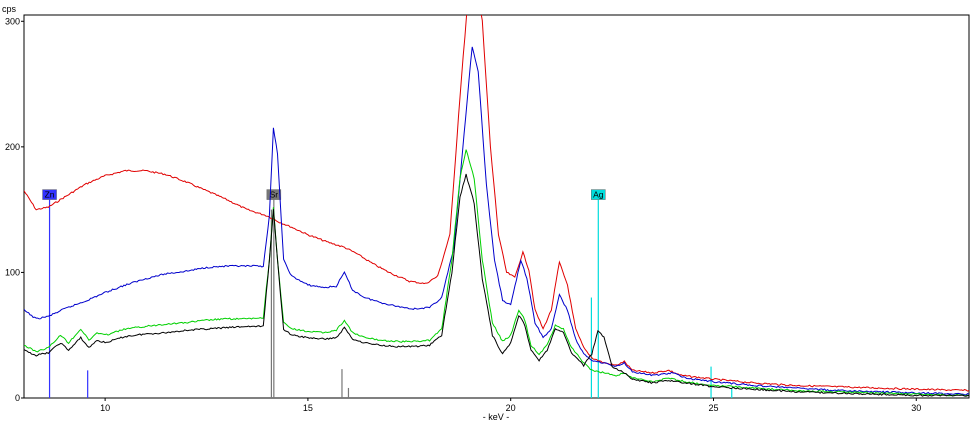 The height and width of the screenshot is (425, 975). Describe the element at coordinates (713, 408) in the screenshot. I see `x-tick-label: 25` at that location.